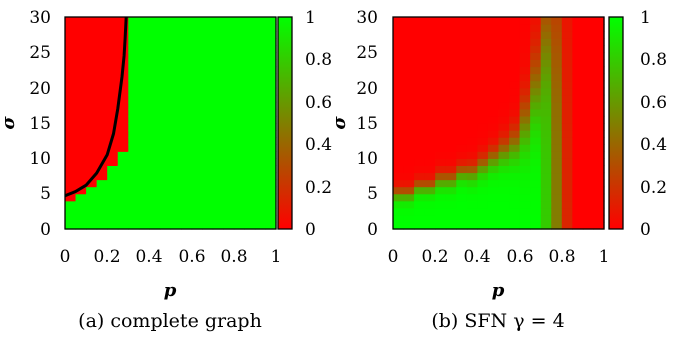 The height and width of the screenshot is (338, 696). Describe the element at coordinates (519, 257) in the screenshot. I see `x-tick-label: 0.6` at that location.